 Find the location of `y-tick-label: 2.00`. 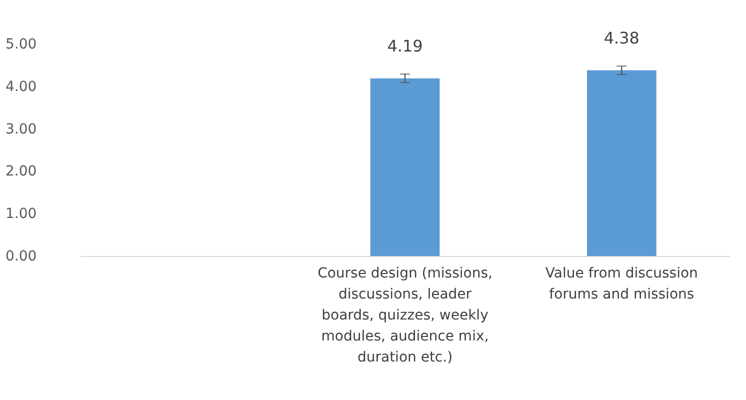

y-tick-label: 2.00 is located at coordinates (21, 172).